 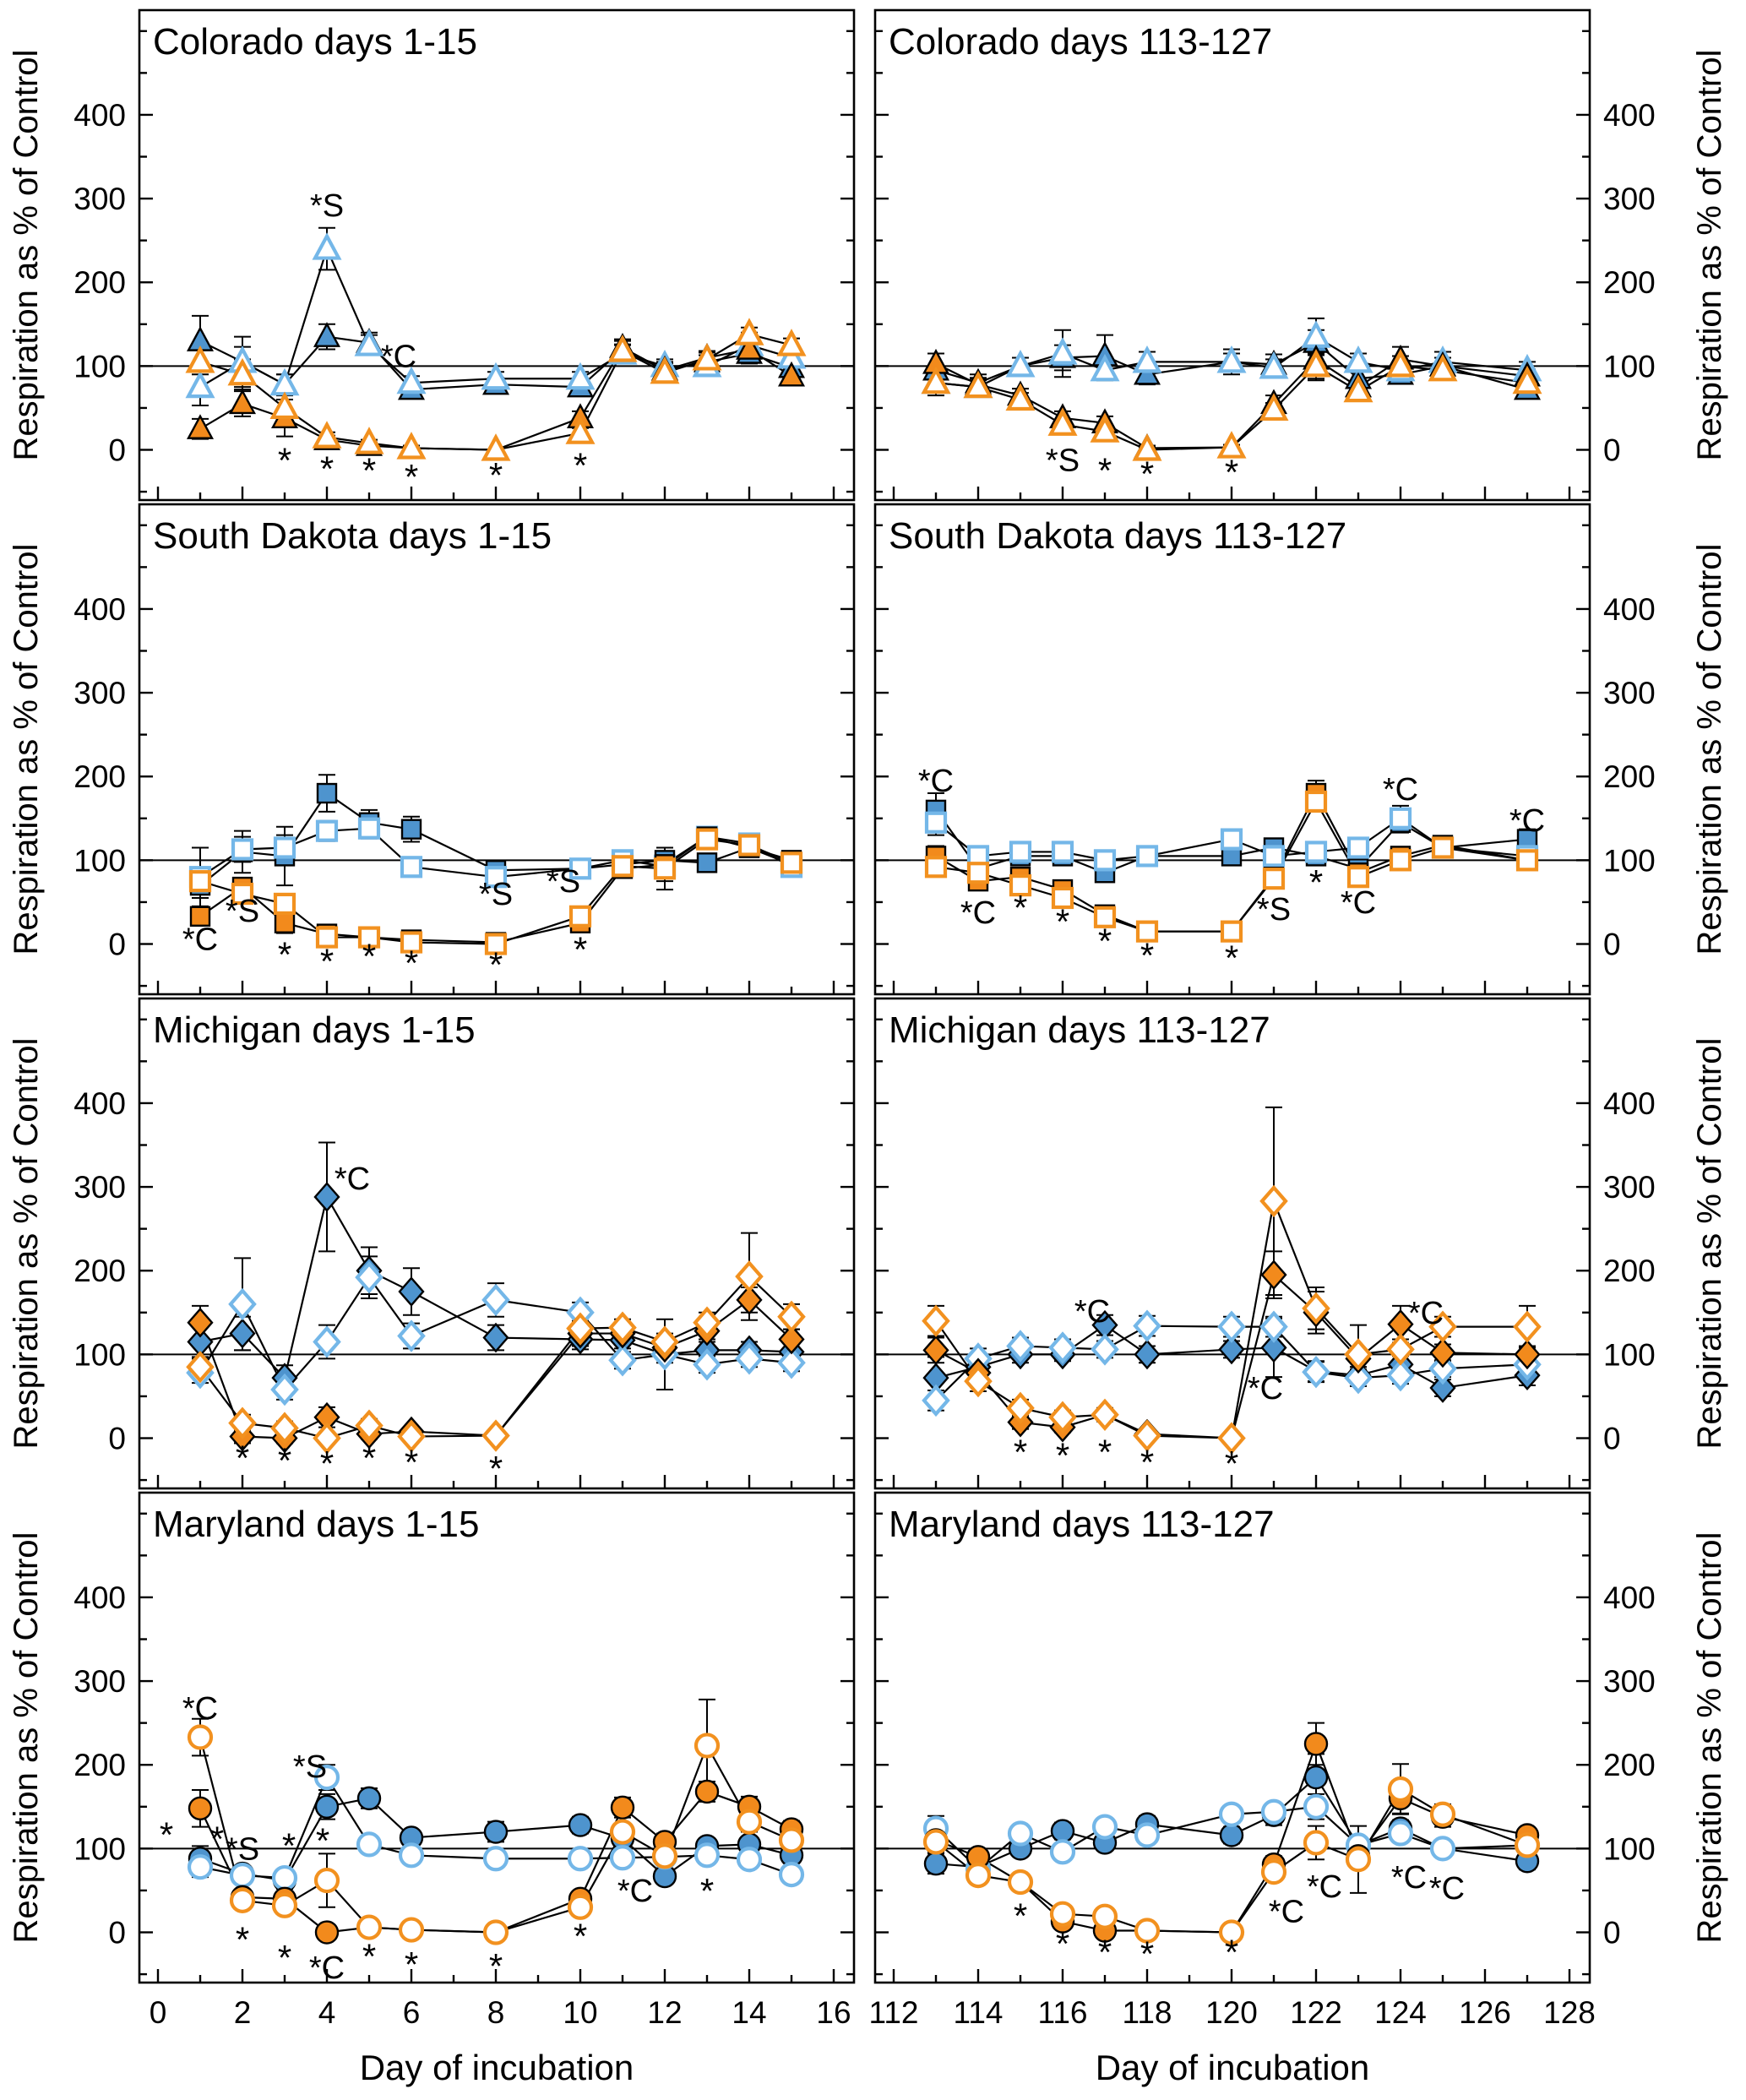 What do you see at coordinates (27, 1738) in the screenshot?
I see `y-axis-title-left: Respiration as % of Control` at bounding box center [27, 1738].